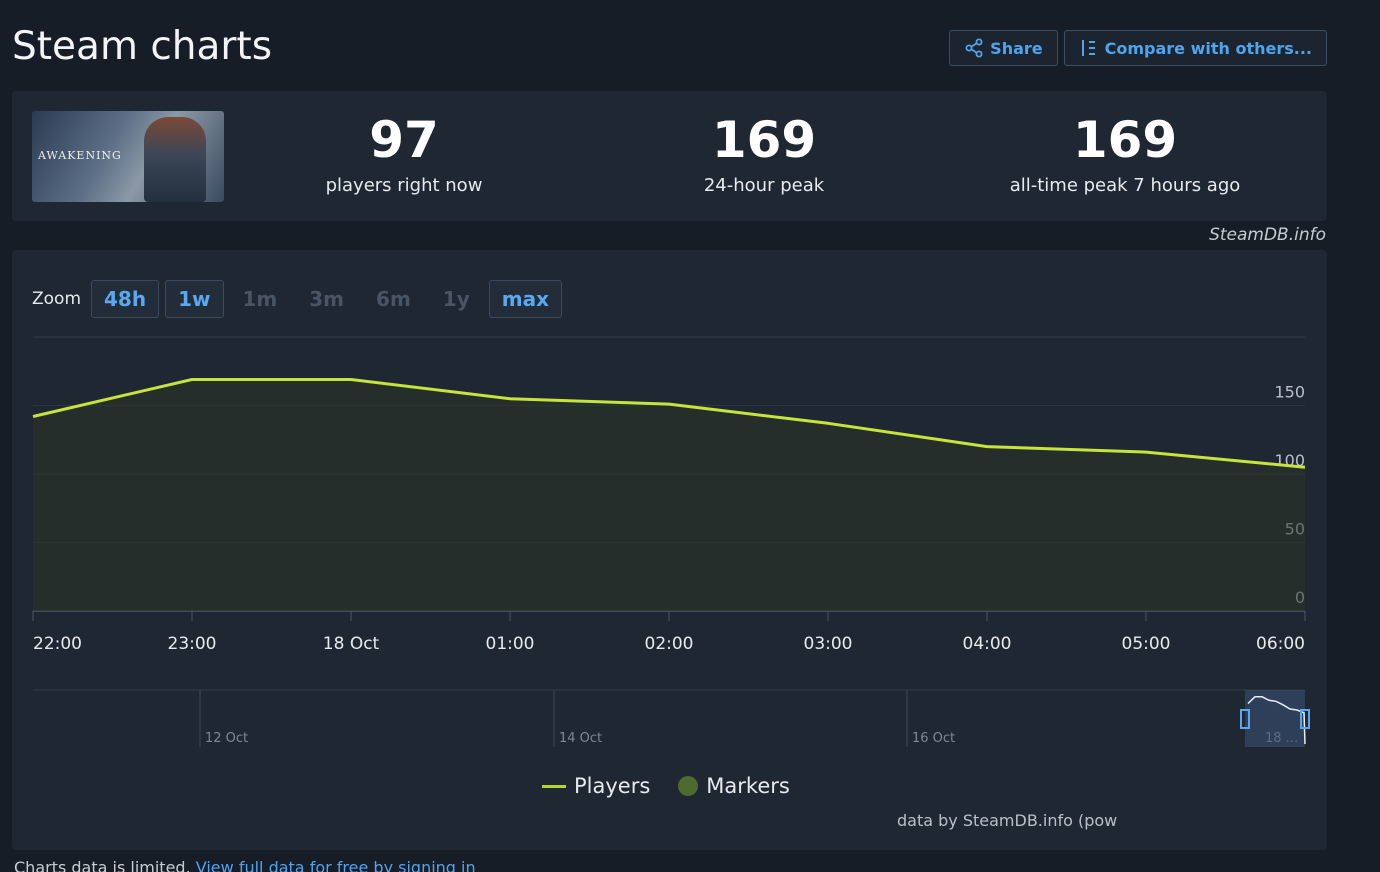 The width and height of the screenshot is (1380, 872). I want to click on stat-all-time-peak: 169 all-time peak 7 hours ago, so click(1125, 153).